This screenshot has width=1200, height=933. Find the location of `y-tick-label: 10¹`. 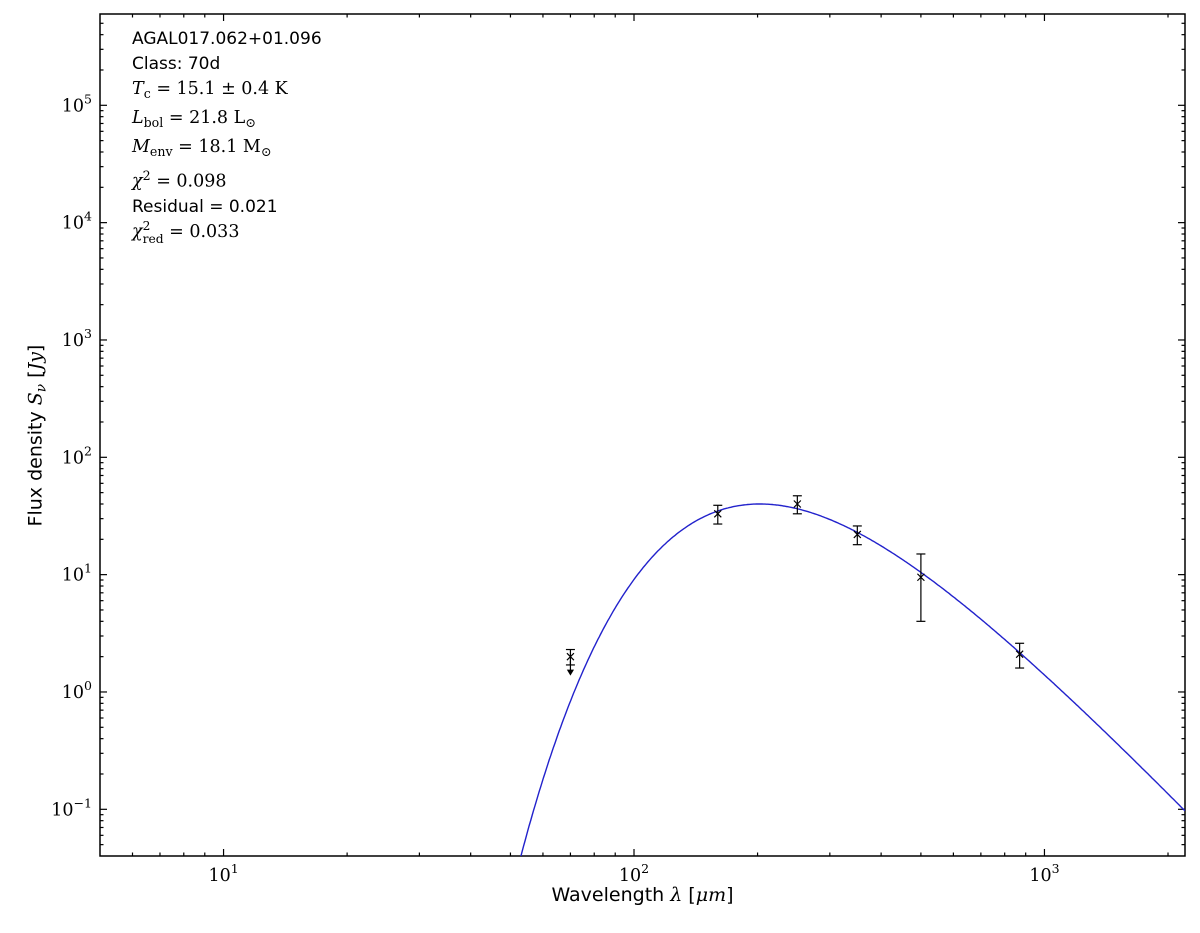

y-tick-label: 10¹ is located at coordinates (77, 573).